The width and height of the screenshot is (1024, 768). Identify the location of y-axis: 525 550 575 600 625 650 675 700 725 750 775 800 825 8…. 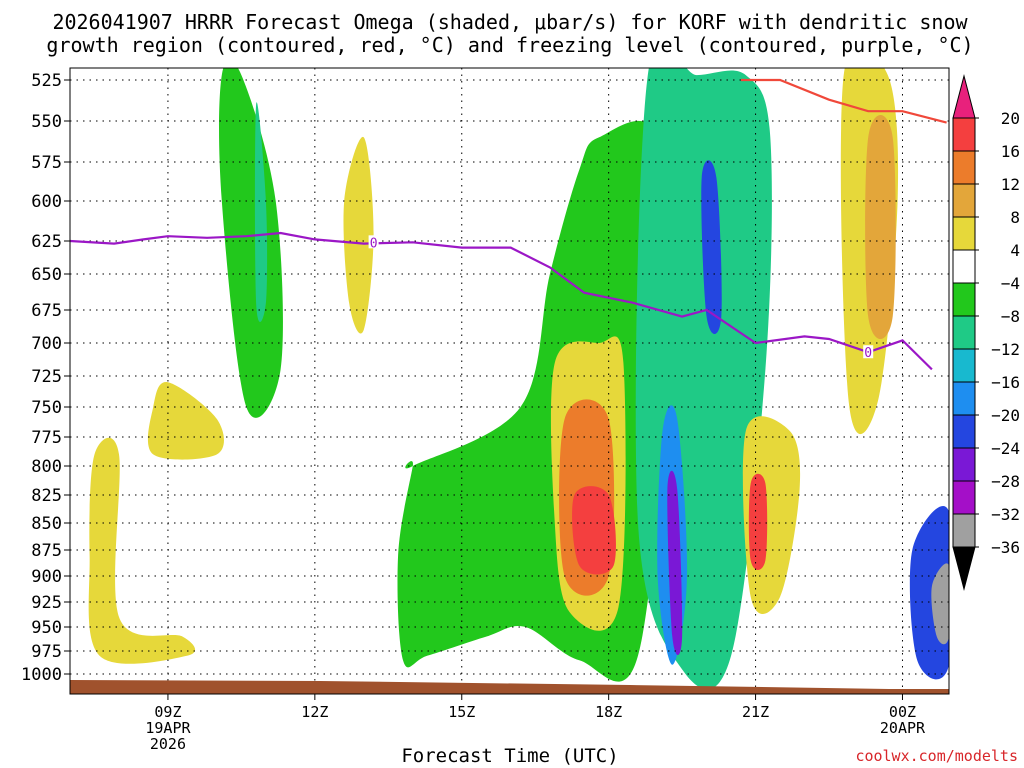
(45, 378).